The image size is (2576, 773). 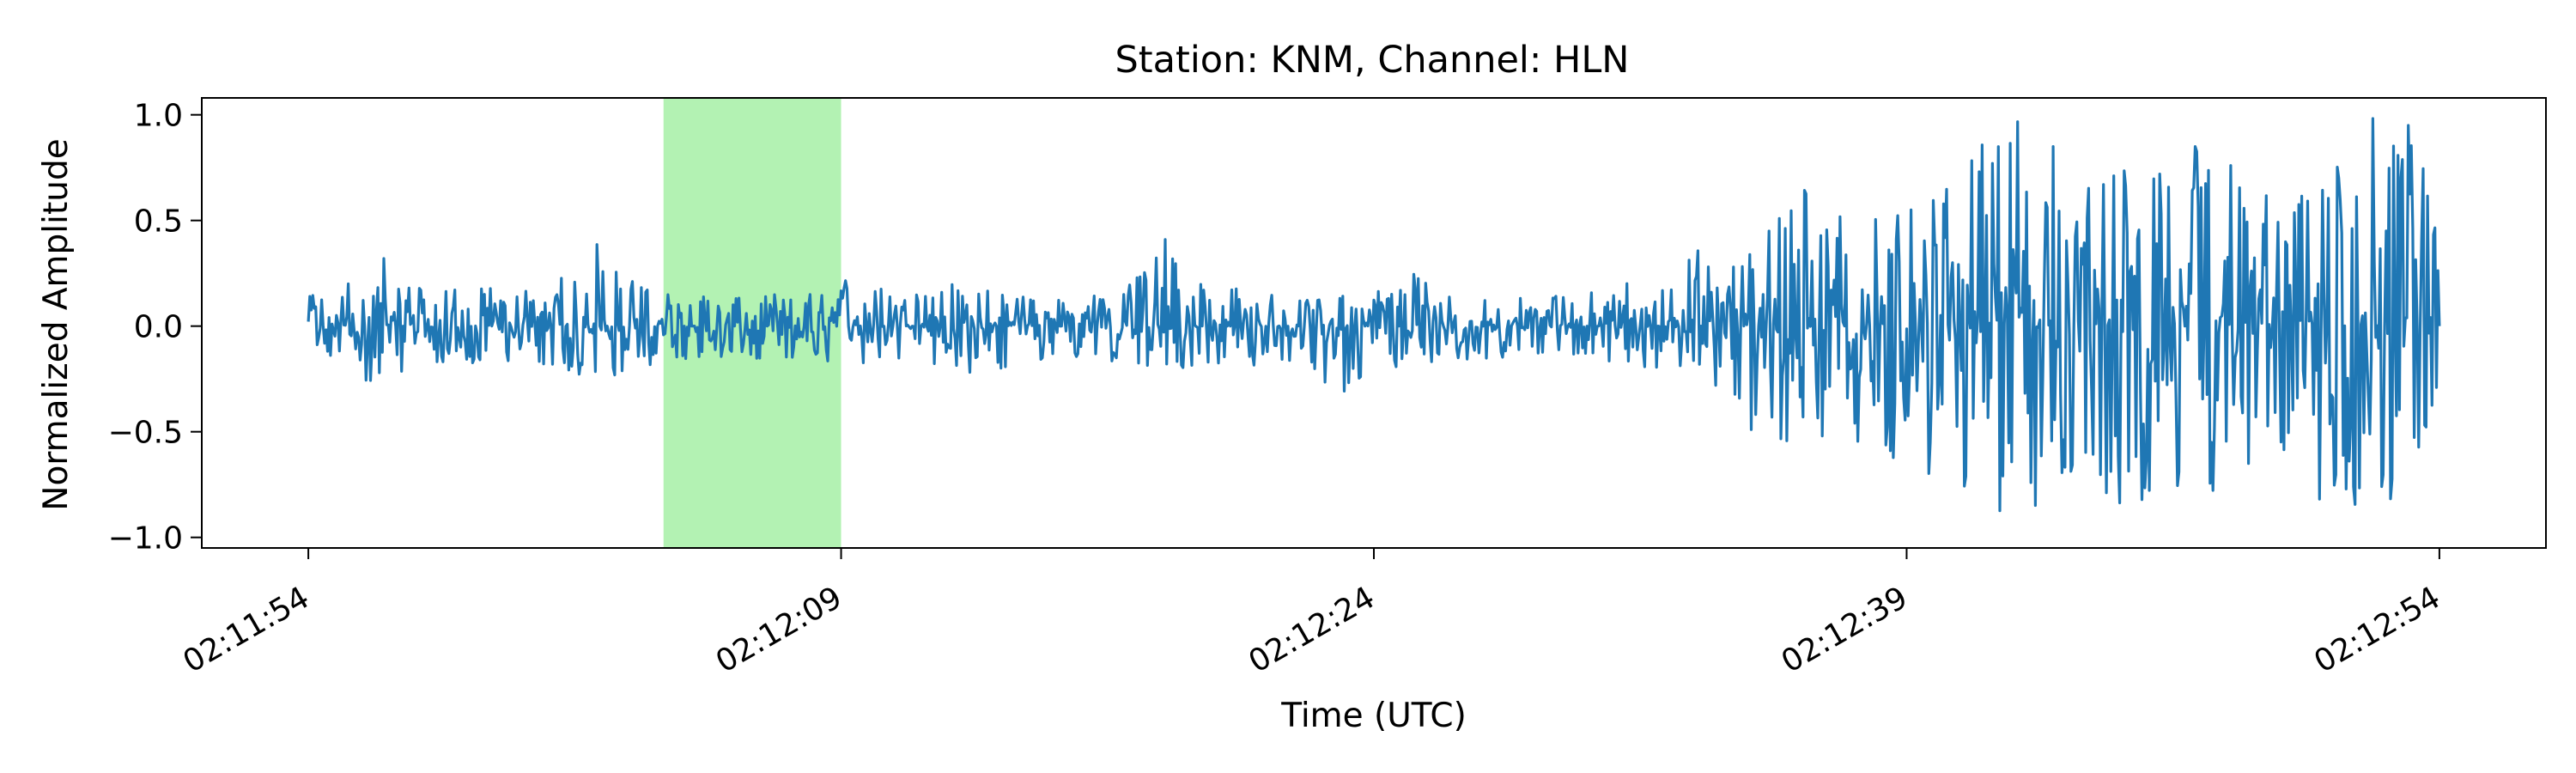 I want to click on y-tick-label: 0.5, so click(x=159, y=222).